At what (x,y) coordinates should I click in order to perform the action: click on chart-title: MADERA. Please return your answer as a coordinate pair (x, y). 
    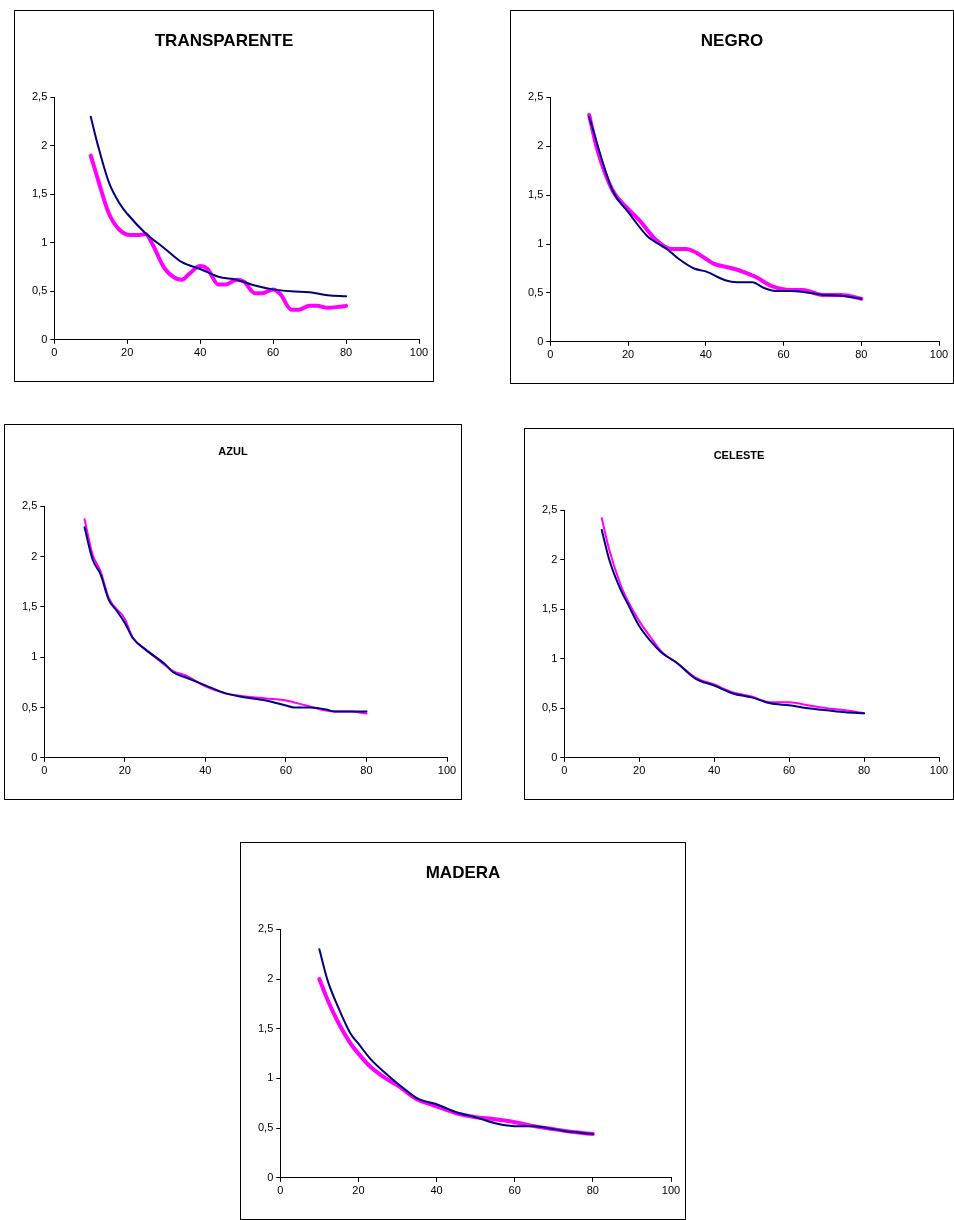
    Looking at the image, I should click on (463, 872).